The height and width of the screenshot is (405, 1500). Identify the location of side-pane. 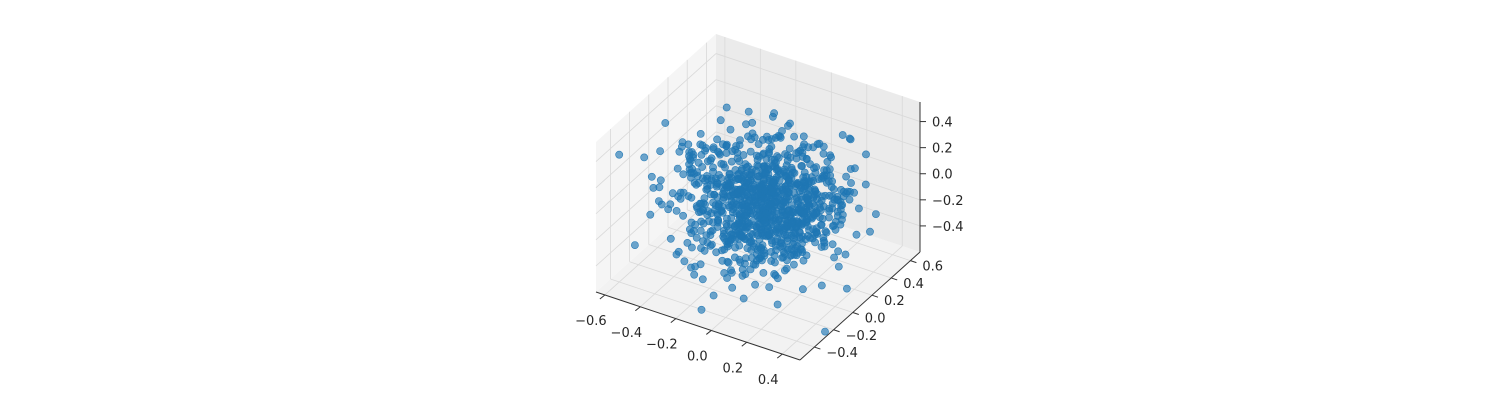
(656, 163).